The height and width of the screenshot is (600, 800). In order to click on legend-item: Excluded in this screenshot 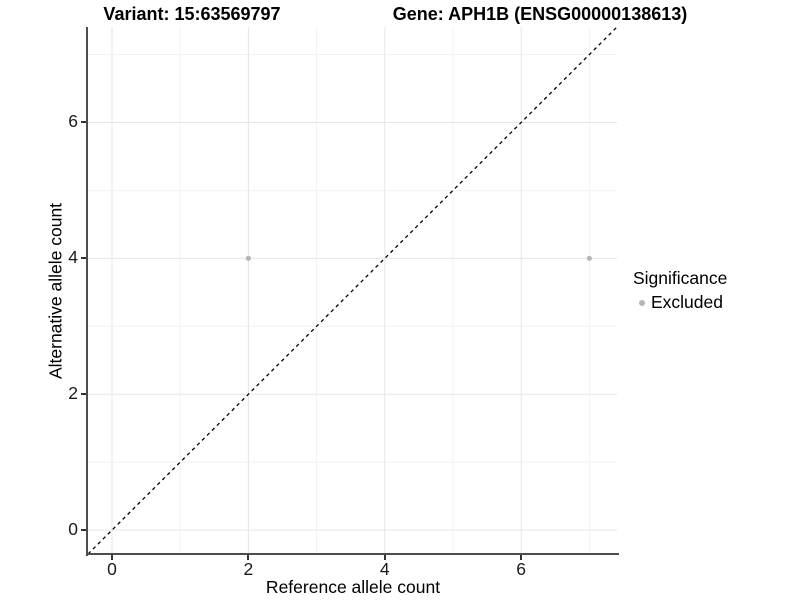, I will do `click(680, 302)`.